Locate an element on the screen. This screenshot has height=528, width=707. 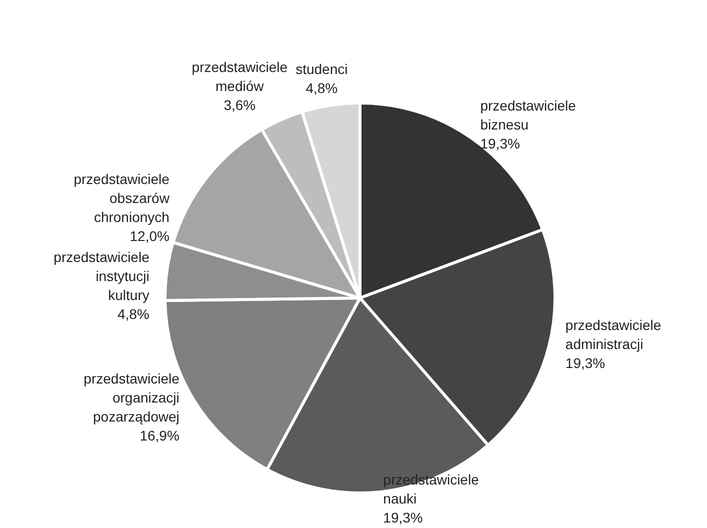
slice-label: przedstawiciele obszarów chronionych is located at coordinates (122, 197).